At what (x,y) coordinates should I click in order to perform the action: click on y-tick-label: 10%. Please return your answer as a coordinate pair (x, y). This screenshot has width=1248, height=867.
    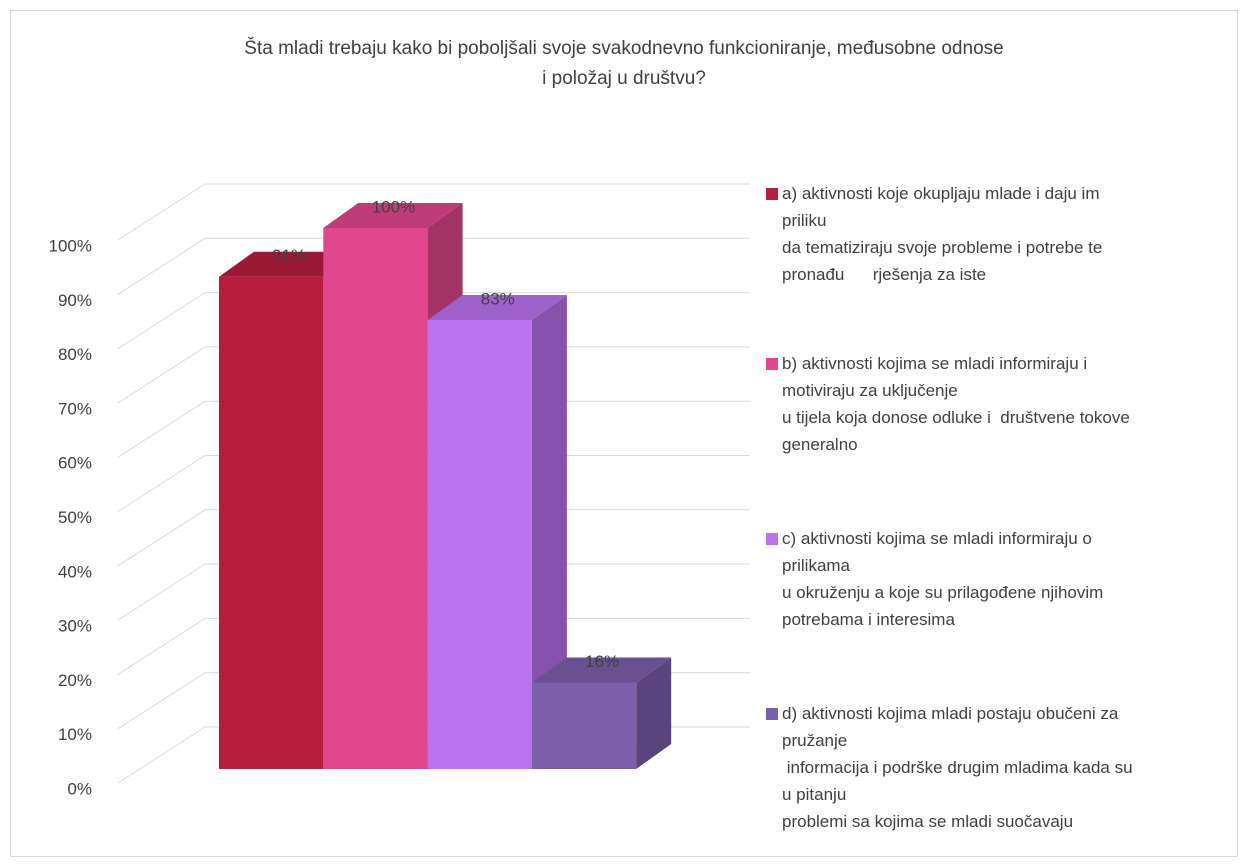
    Looking at the image, I should click on (75, 734).